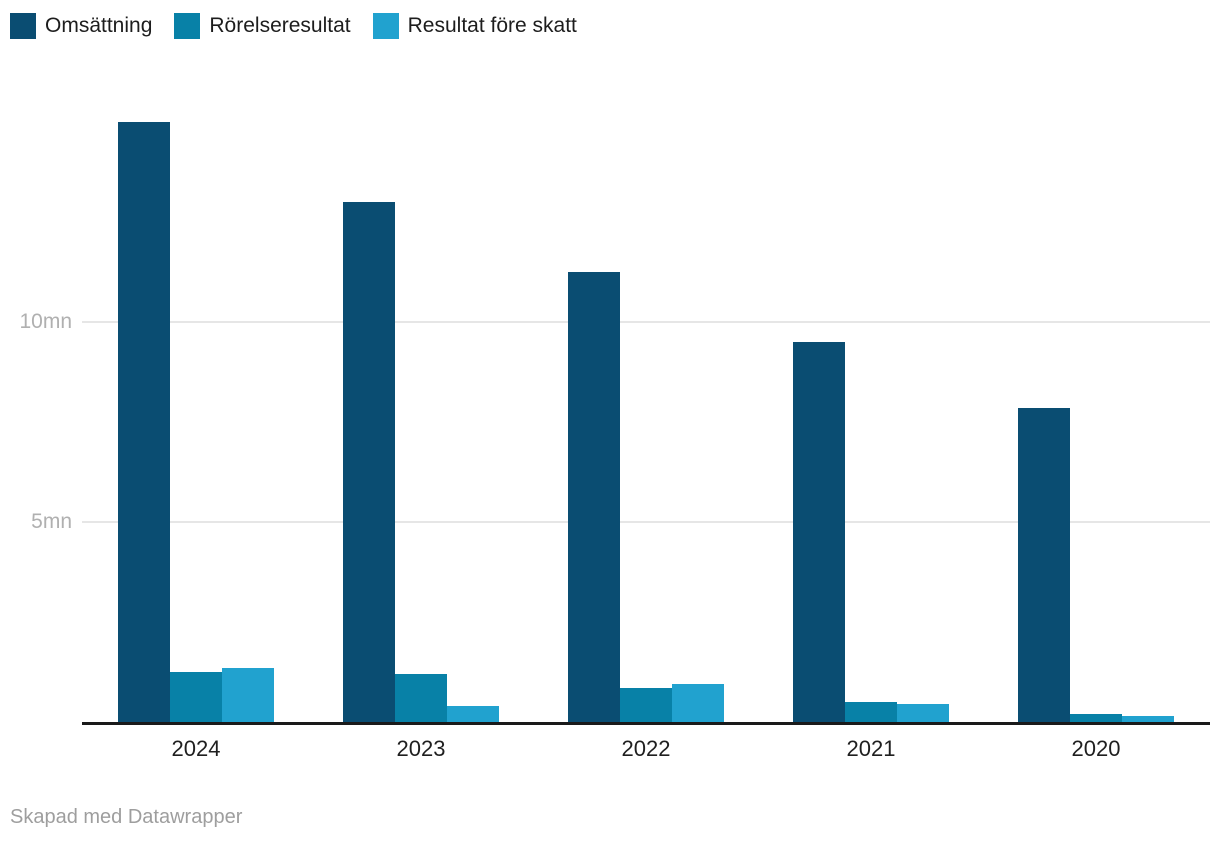  What do you see at coordinates (1096, 748) in the screenshot?
I see `x-axis-label-2020: 2020` at bounding box center [1096, 748].